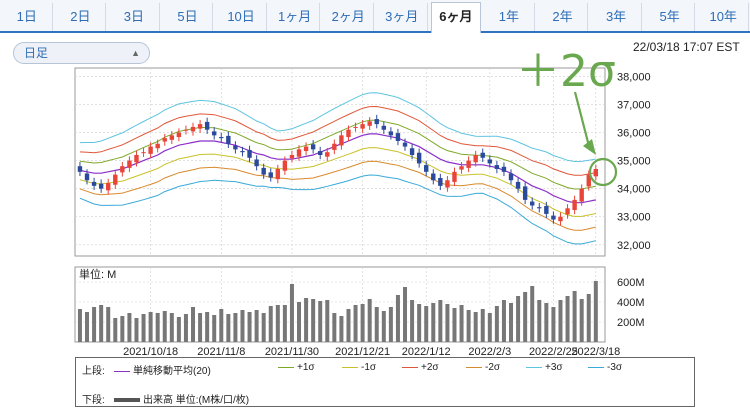 The image size is (750, 411). What do you see at coordinates (563, 17) in the screenshot?
I see `tab-11: 2年` at bounding box center [563, 17].